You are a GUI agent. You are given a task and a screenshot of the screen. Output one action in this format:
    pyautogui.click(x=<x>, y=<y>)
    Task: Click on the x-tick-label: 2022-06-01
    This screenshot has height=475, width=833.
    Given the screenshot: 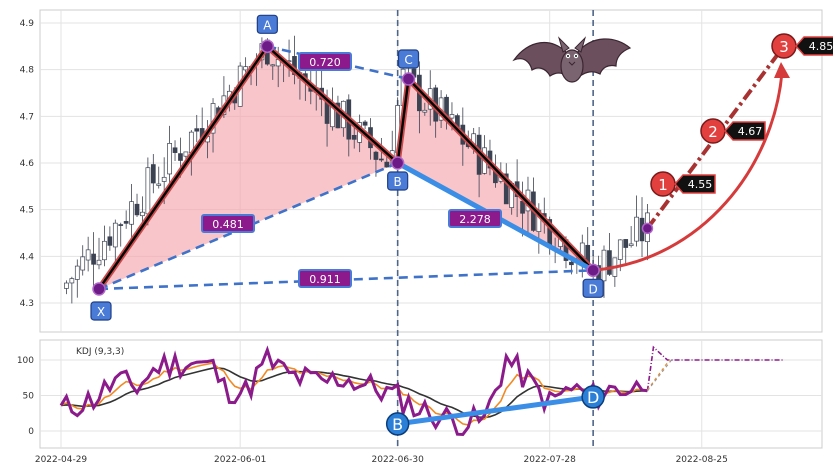 What is the action you would take?
    pyautogui.click(x=240, y=460)
    